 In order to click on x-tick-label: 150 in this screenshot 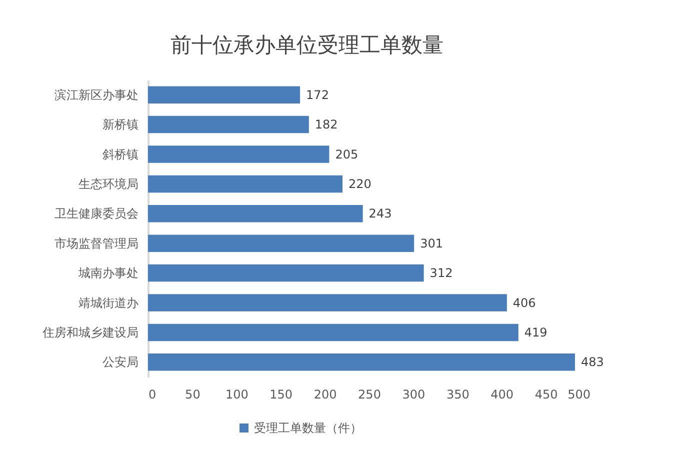, I will do `click(281, 395)`.